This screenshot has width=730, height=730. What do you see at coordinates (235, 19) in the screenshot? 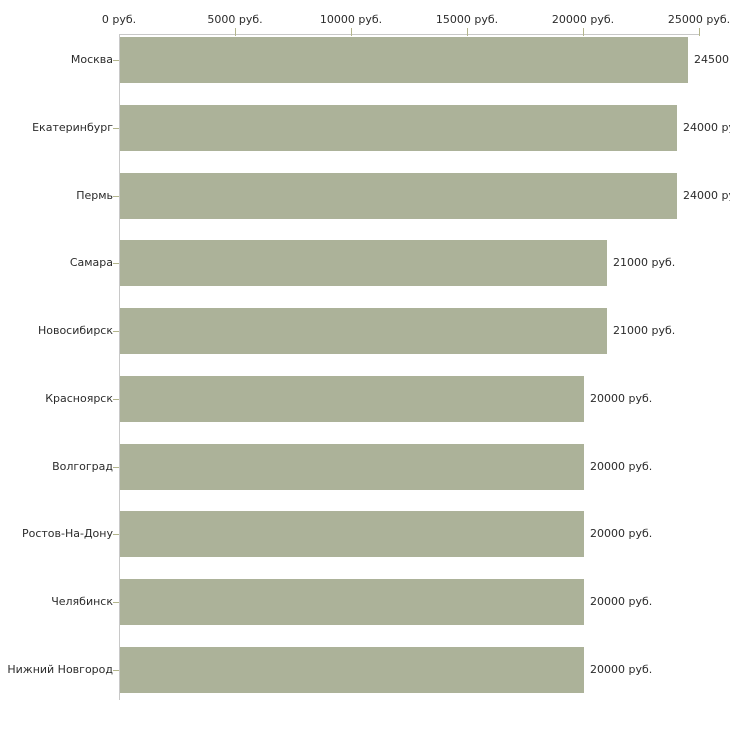
I see `x-tick-label: 5000 руб.` at bounding box center [235, 19].